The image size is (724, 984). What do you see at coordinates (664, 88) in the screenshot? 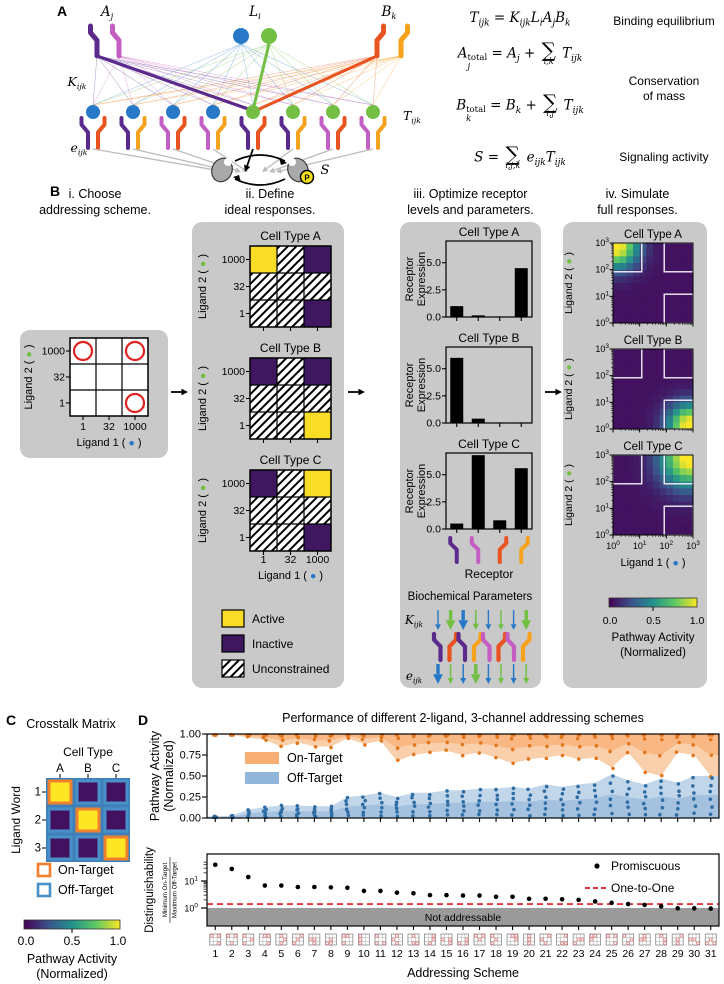
I see `equation-note-2: Conservation of mass` at bounding box center [664, 88].